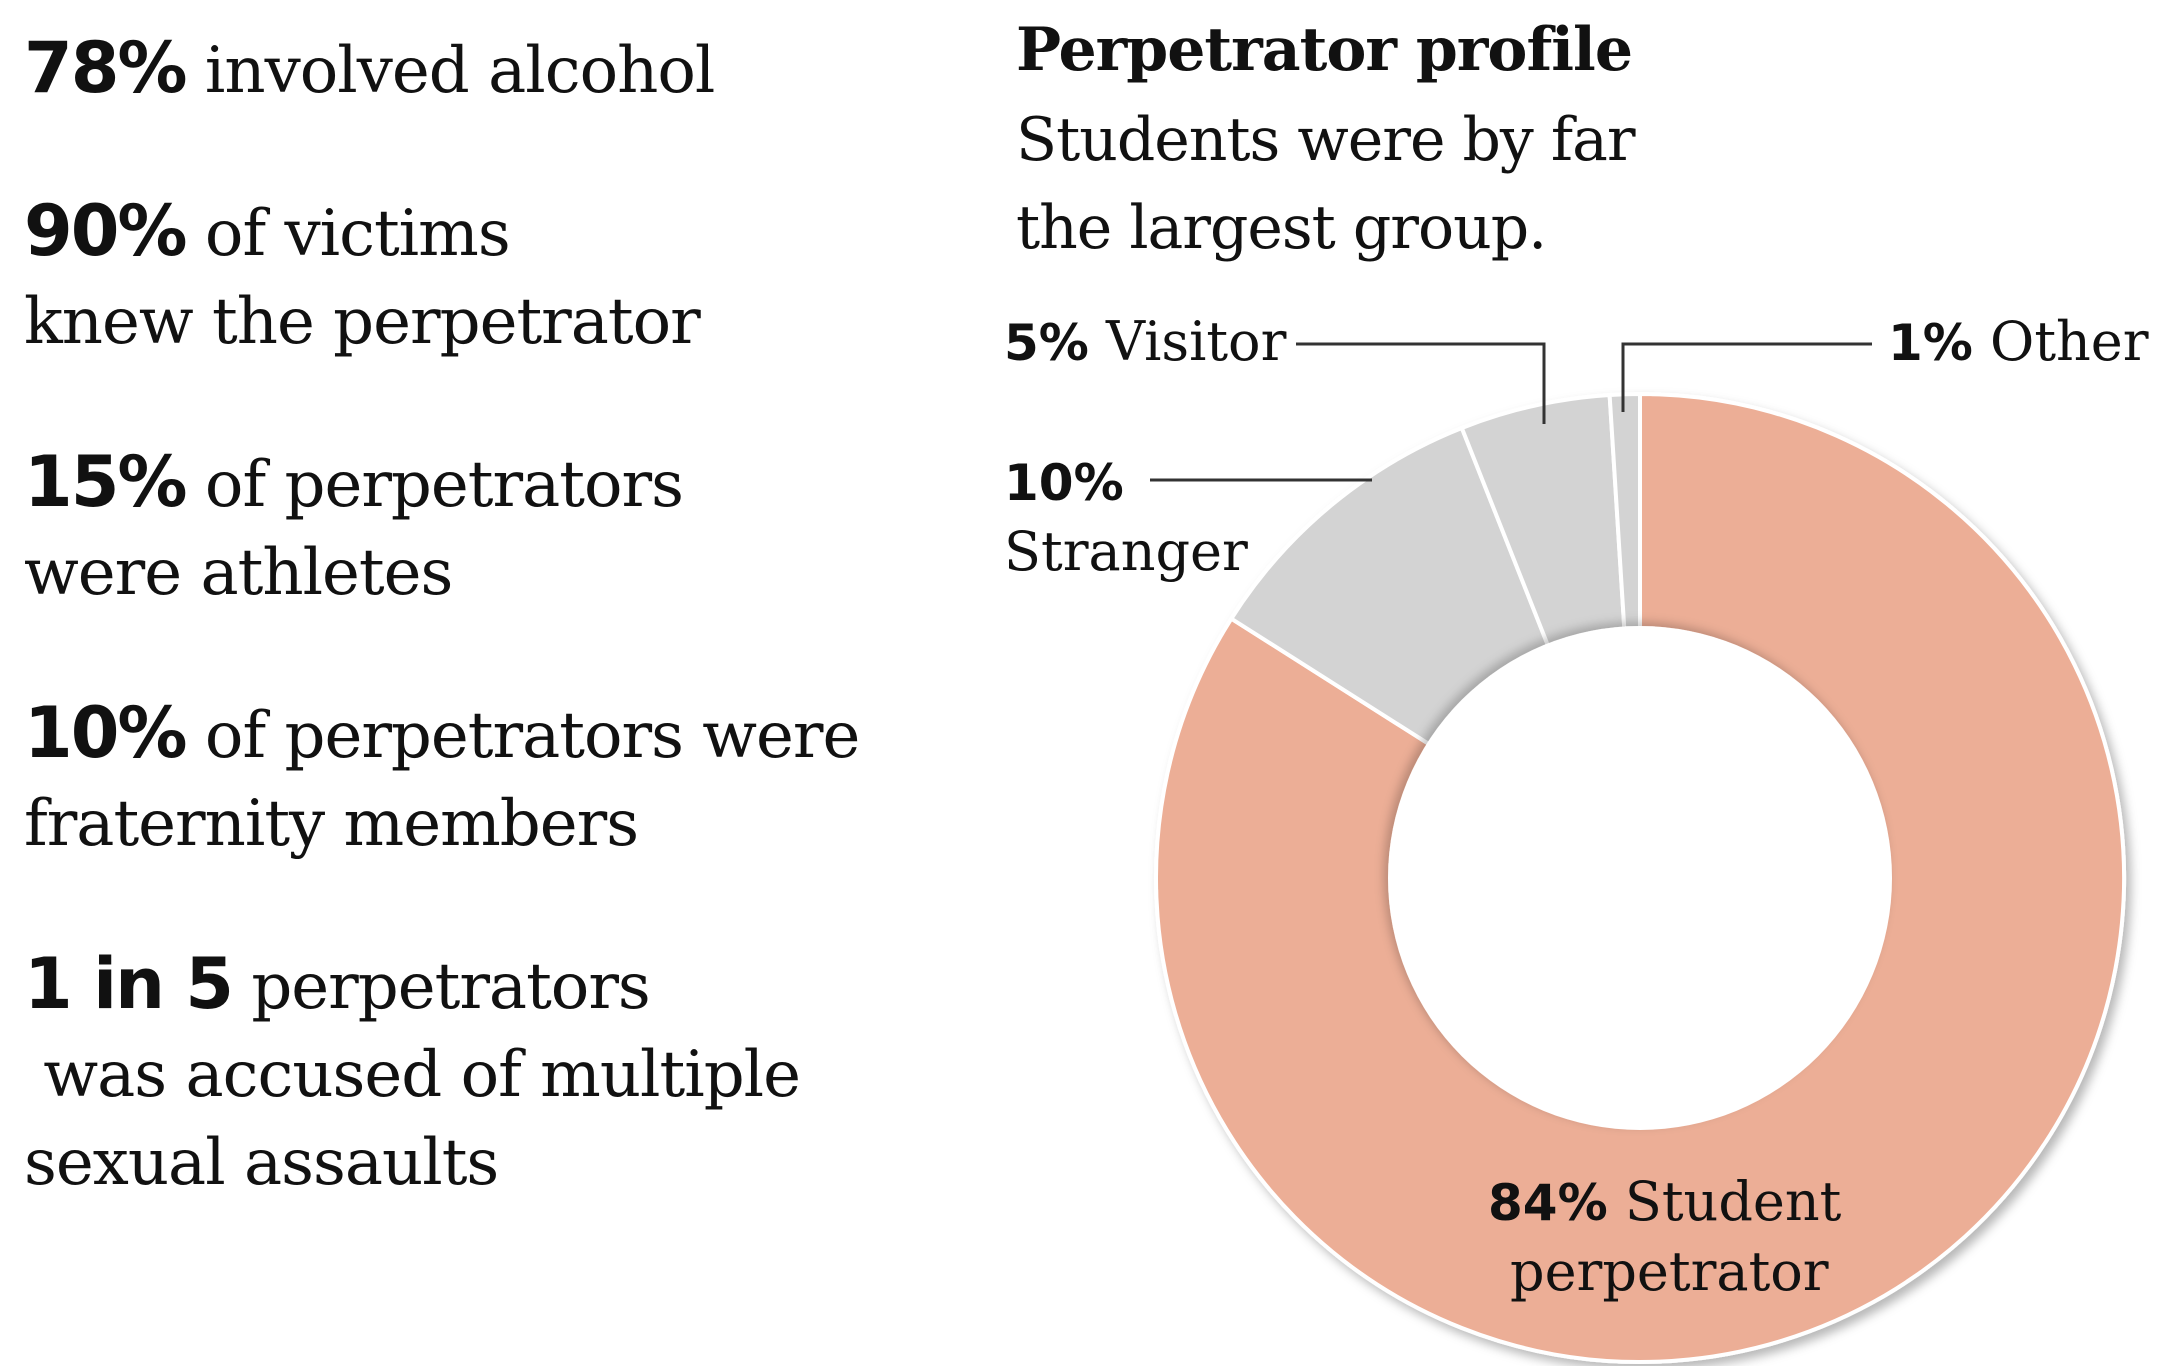 The width and height of the screenshot is (2160, 1366). What do you see at coordinates (1064, 483) in the screenshot?
I see `label-stranger-pct: 10%` at bounding box center [1064, 483].